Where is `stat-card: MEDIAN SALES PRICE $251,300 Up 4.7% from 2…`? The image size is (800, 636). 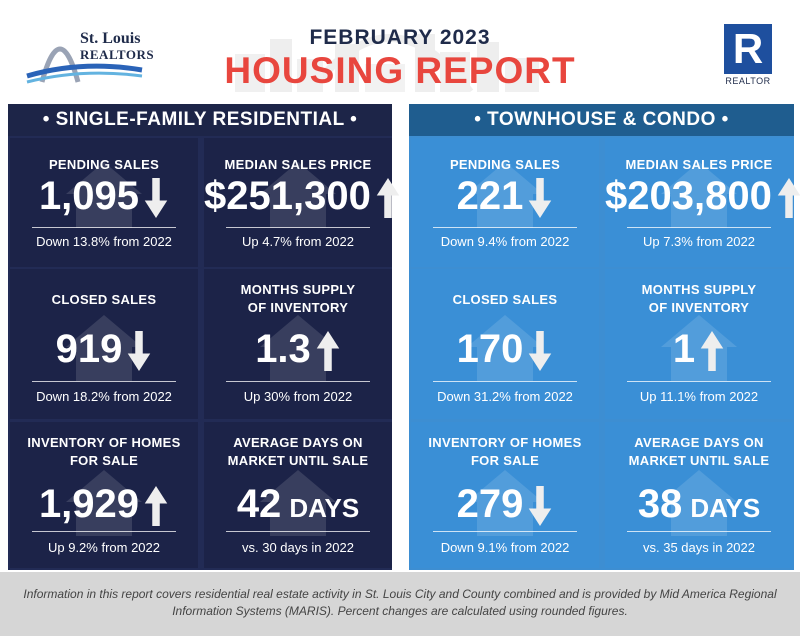 stat-card: MEDIAN SALES PRICE $251,300 Up 4.7% from 2… is located at coordinates (302, 202).